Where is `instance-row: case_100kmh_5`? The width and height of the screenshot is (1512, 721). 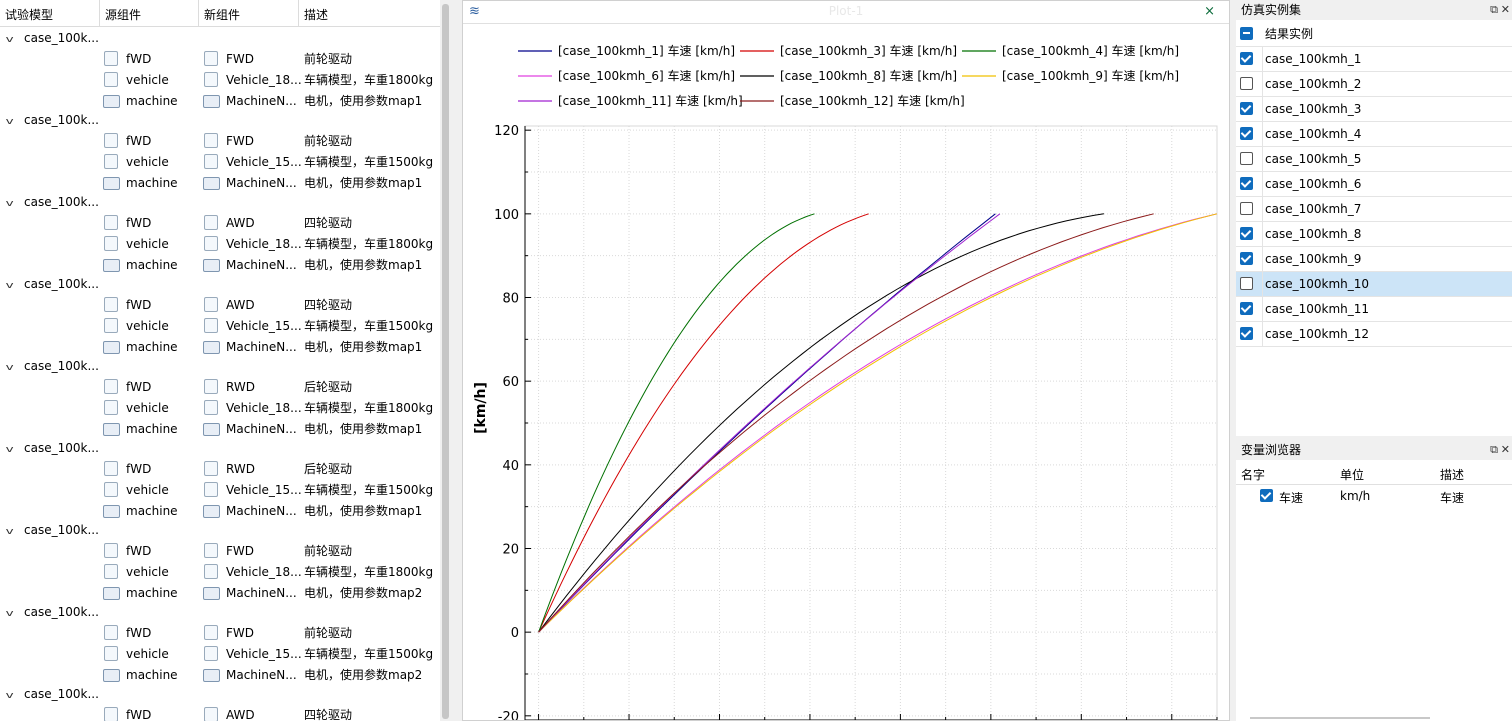
instance-row: case_100kmh_5 is located at coordinates (1374, 159).